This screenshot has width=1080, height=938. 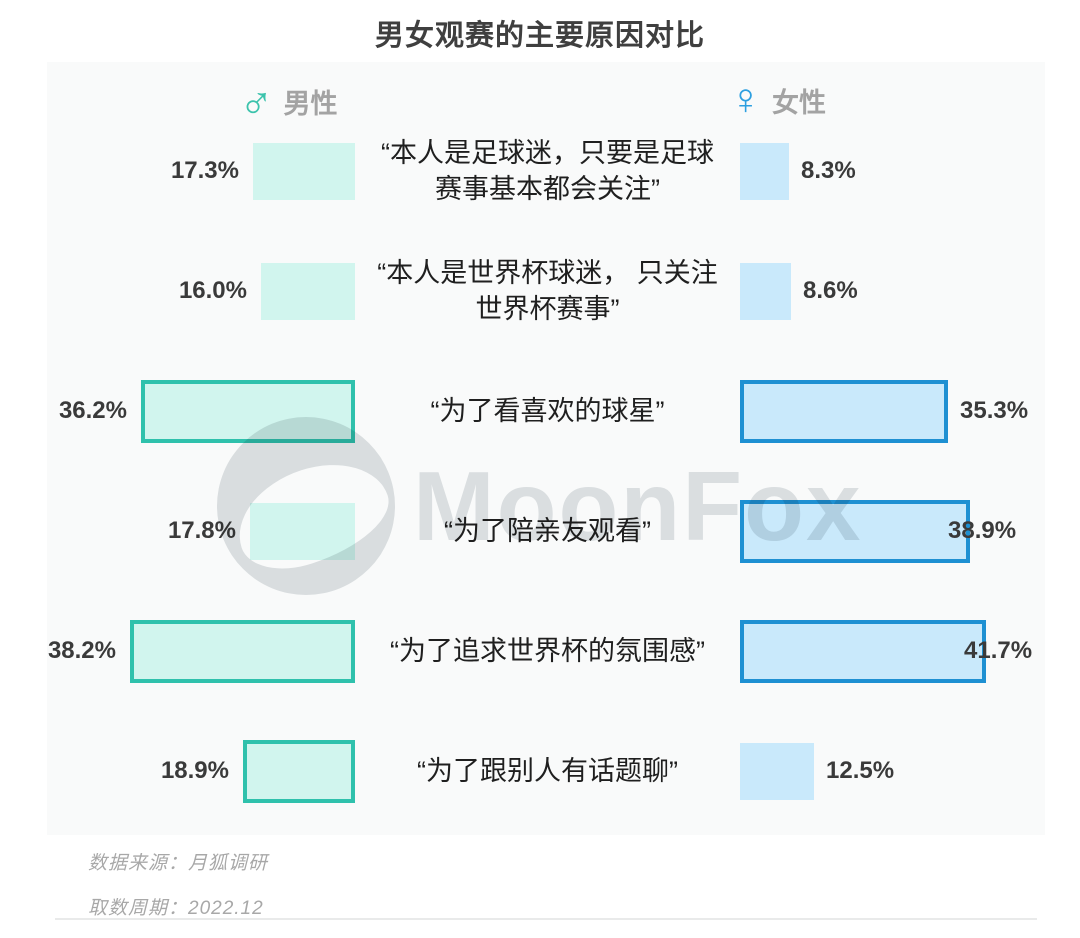 I want to click on chart-row: 18.9% “为了跟别人有话题聊” 12.5%, so click(x=546, y=771).